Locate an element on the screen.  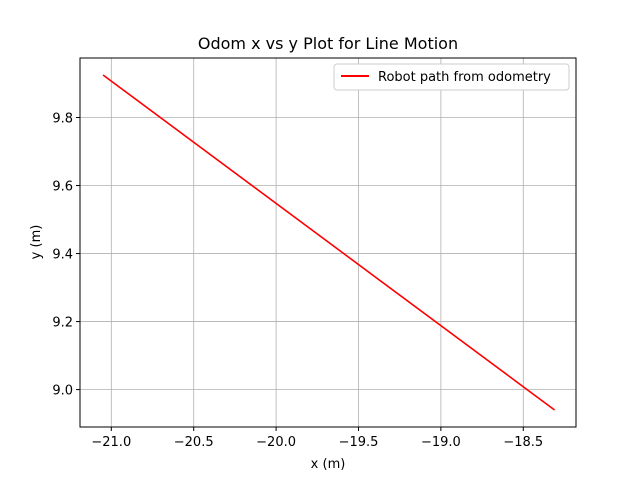
y-tick-label: 9.4 is located at coordinates (62, 255).